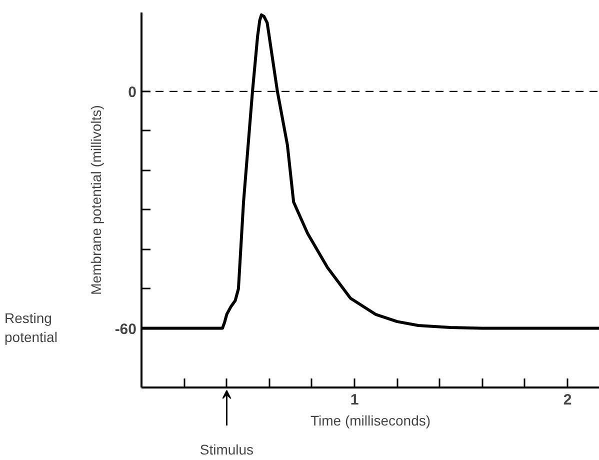 The width and height of the screenshot is (599, 460). What do you see at coordinates (227, 450) in the screenshot?
I see `text: Stimulus` at bounding box center [227, 450].